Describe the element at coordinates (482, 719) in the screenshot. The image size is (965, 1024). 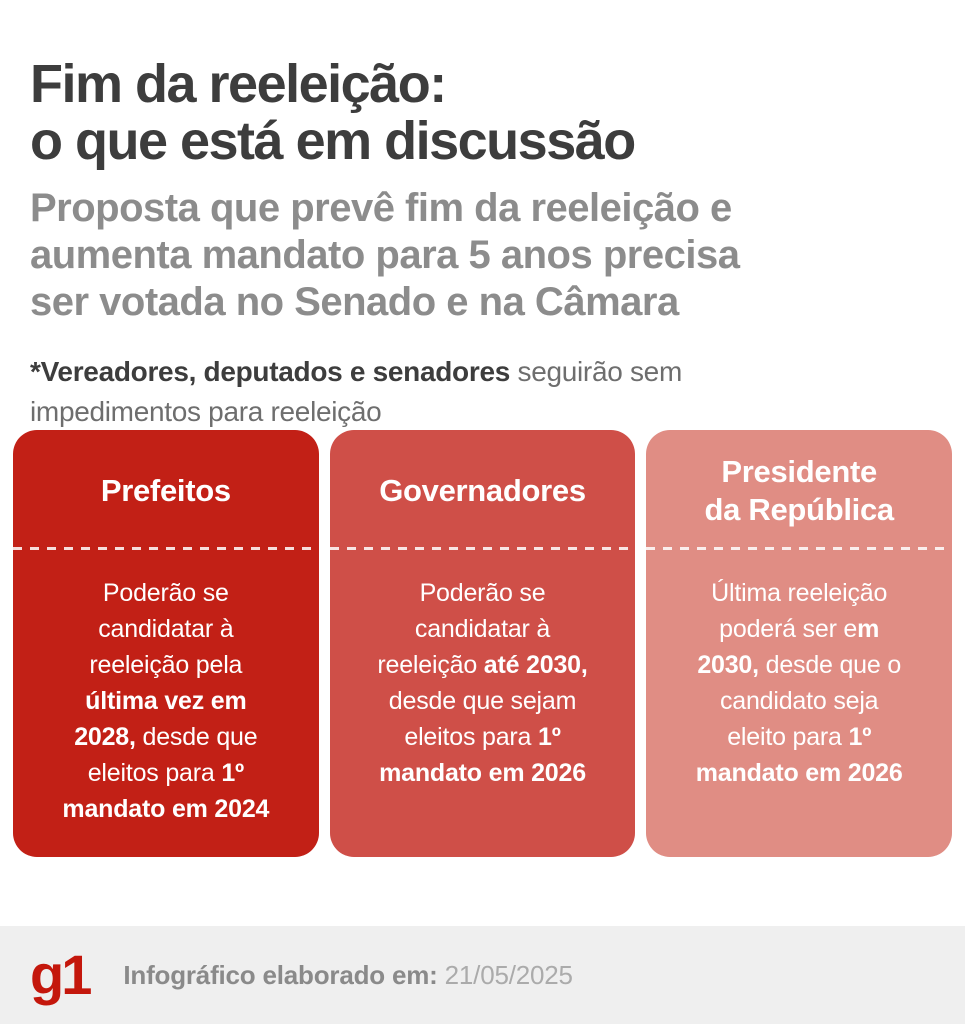
I see `card-body-text: desde que sejam eleitos para` at that location.